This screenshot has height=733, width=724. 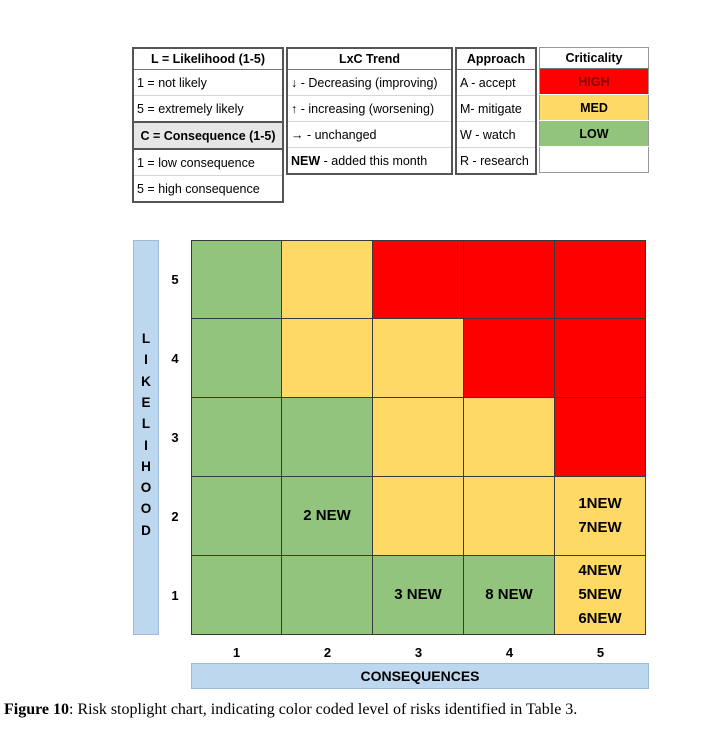 I want to click on trend-legend-row: ↑ - increasing (worsening), so click(x=369, y=108).